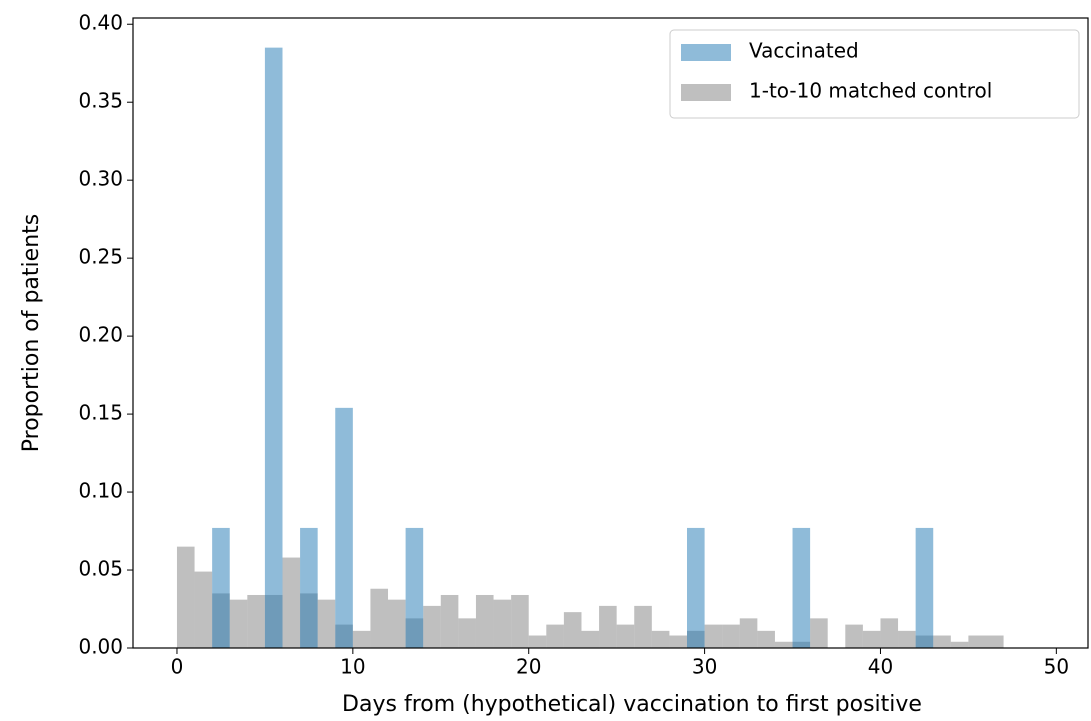 The image size is (1091, 721). Describe the element at coordinates (100, 569) in the screenshot. I see `y-tick-label: 0.05` at that location.